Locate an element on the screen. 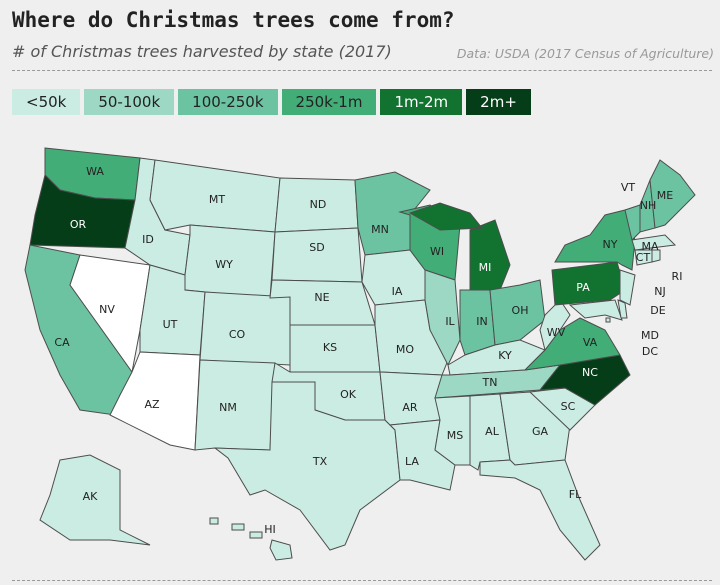 The image size is (720, 585). state-label: CO is located at coordinates (237, 334).